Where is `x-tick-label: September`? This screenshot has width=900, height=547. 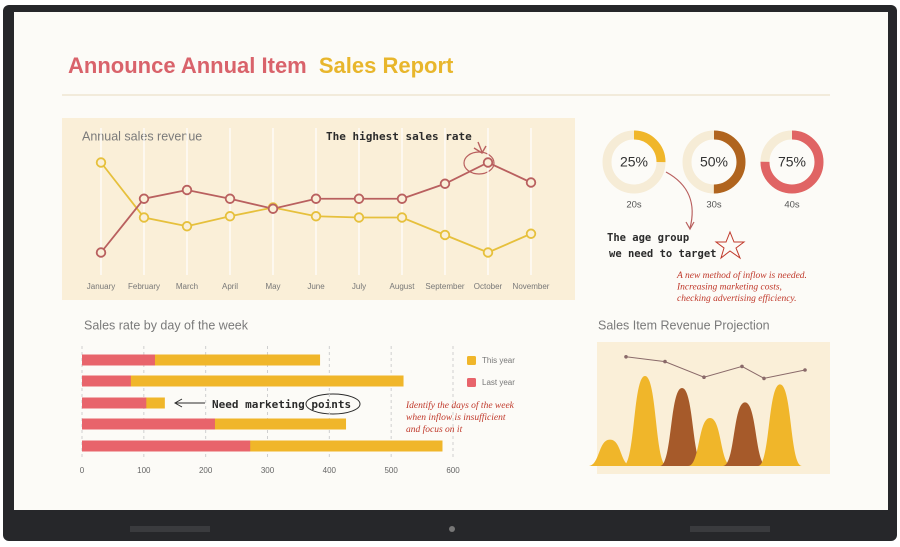 x-tick-label: September is located at coordinates (444, 286).